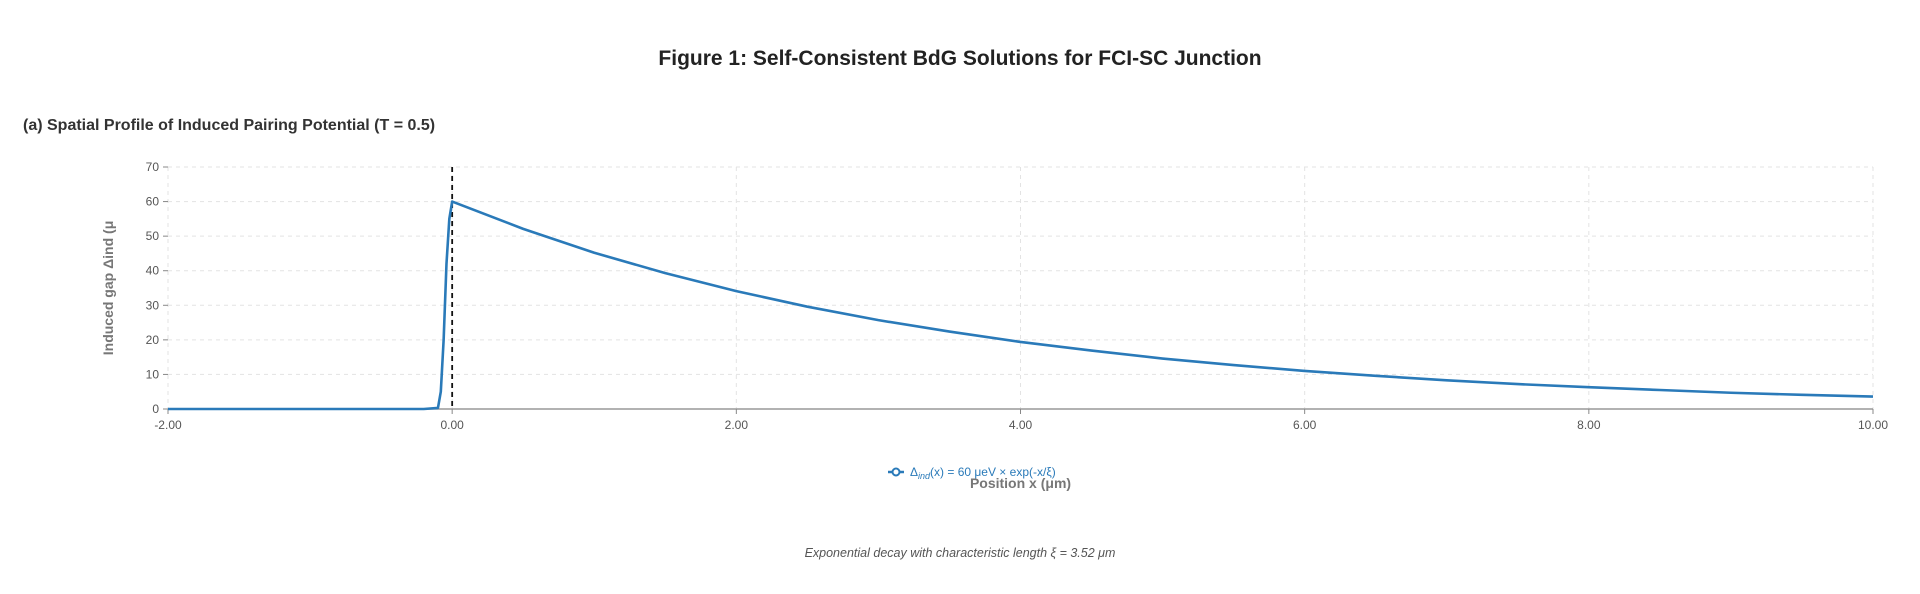 The height and width of the screenshot is (594, 1920). What do you see at coordinates (153, 305) in the screenshot?
I see `y-tick-label: 30` at bounding box center [153, 305].